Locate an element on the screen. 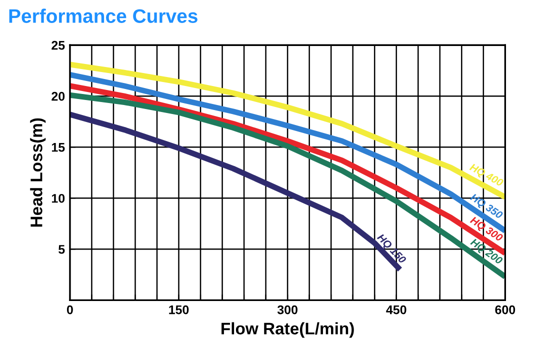 The image size is (534, 347). x-tick-label: 150 is located at coordinates (179, 309).